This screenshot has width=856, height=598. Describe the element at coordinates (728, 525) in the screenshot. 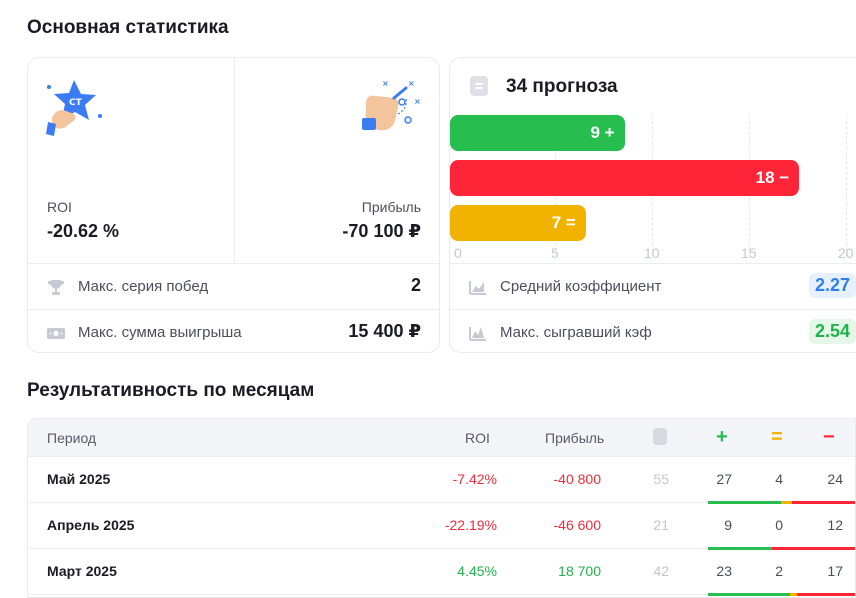

I see `cell-wins: 9` at that location.